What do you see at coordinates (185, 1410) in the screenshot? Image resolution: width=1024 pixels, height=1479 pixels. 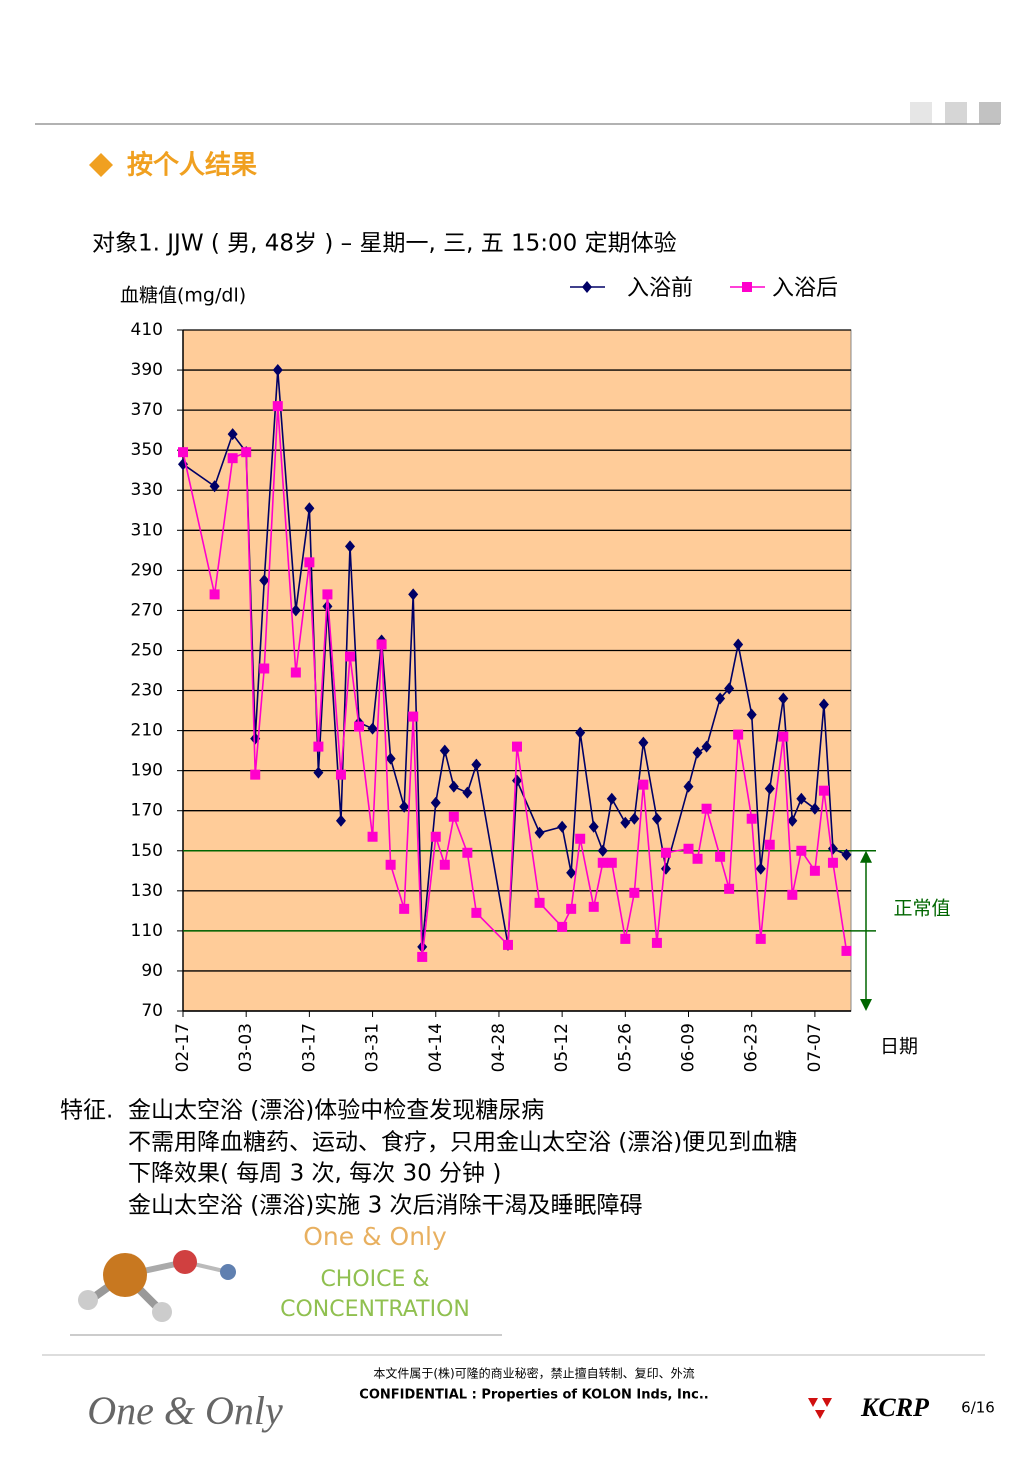 I see `footer-brand: One & Only` at bounding box center [185, 1410].